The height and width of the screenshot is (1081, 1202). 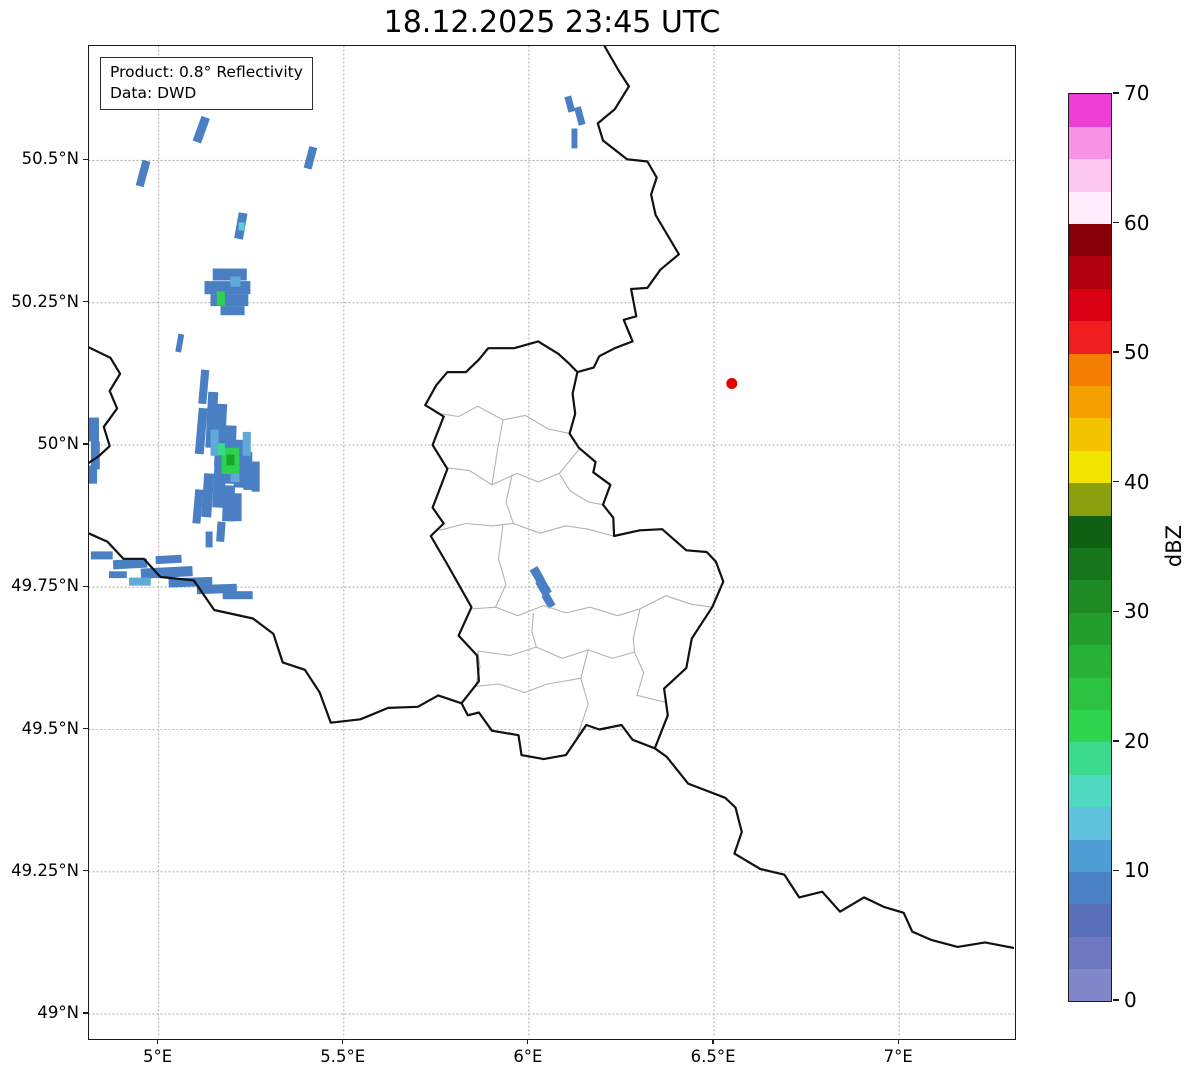 What do you see at coordinates (574, 572) in the screenshot?
I see `admin-border-layer` at bounding box center [574, 572].